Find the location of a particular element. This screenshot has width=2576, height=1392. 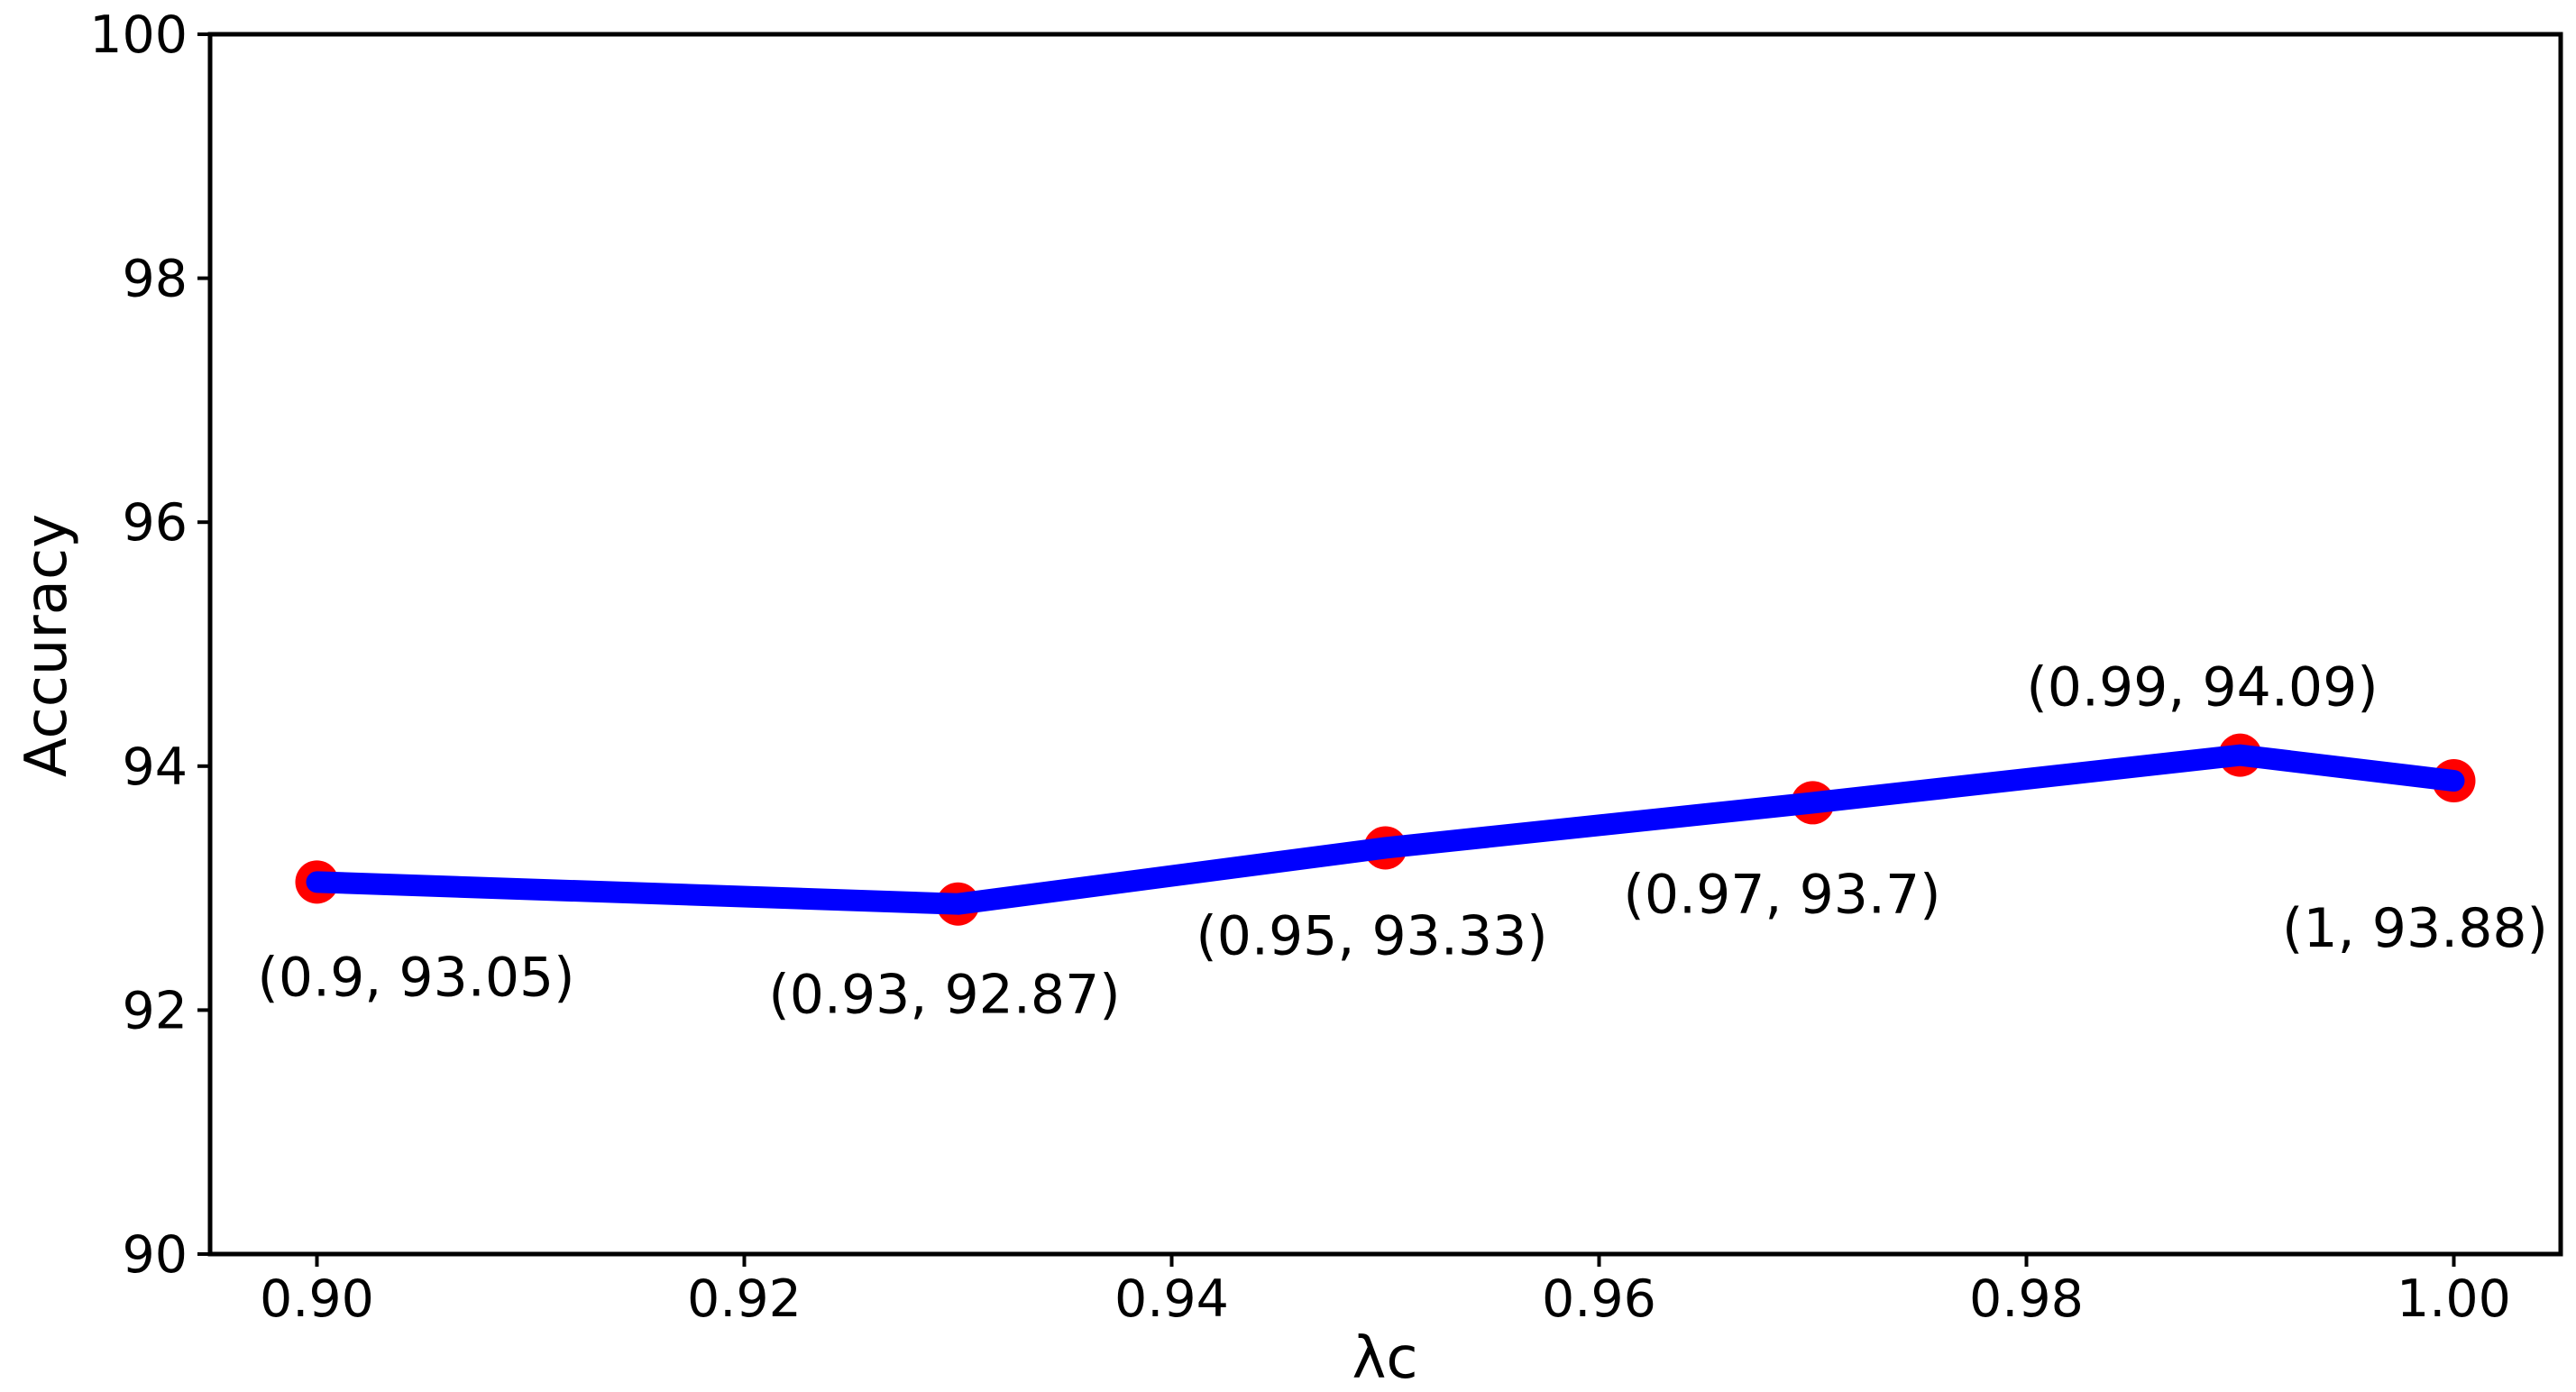

y-tick-label: 100 is located at coordinates (138, 35).